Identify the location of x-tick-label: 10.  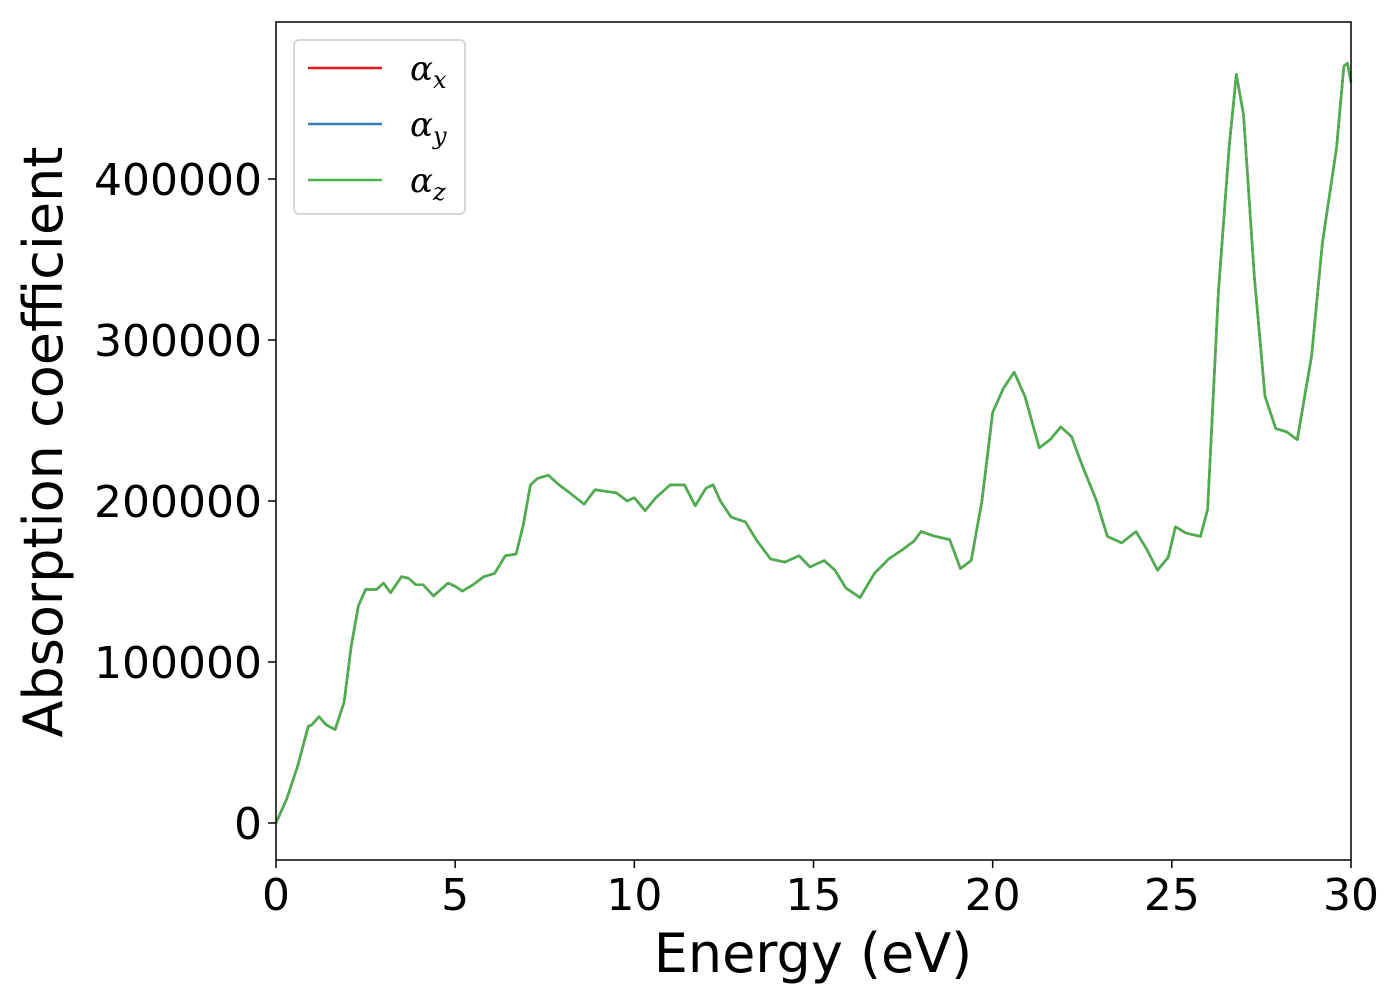
(634, 895).